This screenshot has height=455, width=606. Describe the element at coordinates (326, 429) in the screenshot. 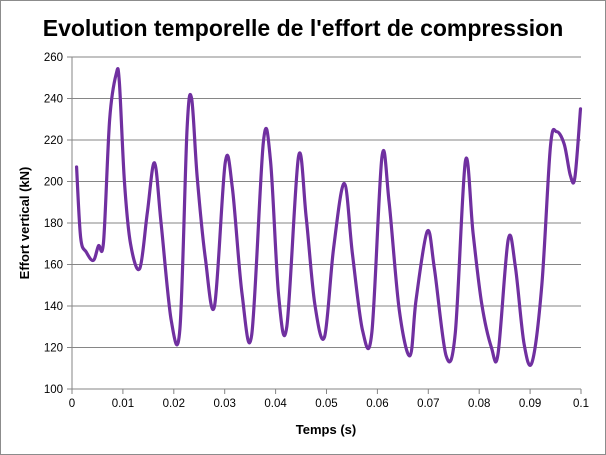

I see `x-axis-title: Temps (s)` at that location.